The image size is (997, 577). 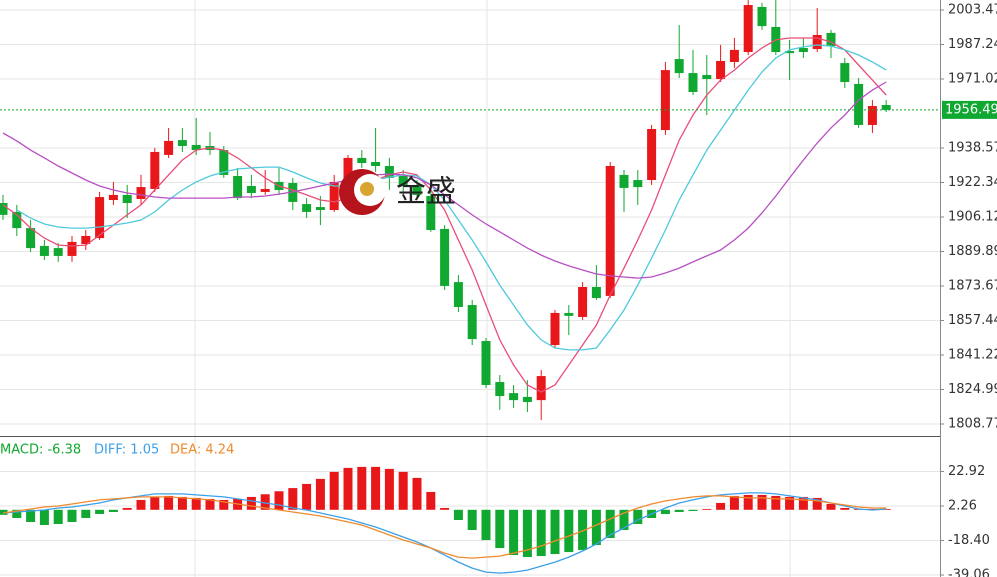 What do you see at coordinates (972, 389) in the screenshot?
I see `y-tick-label: 1824.99` at bounding box center [972, 389].